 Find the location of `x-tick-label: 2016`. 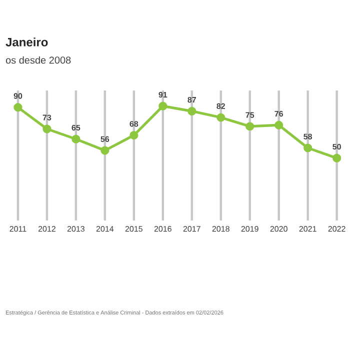

x-tick-label: 2016 is located at coordinates (163, 229).